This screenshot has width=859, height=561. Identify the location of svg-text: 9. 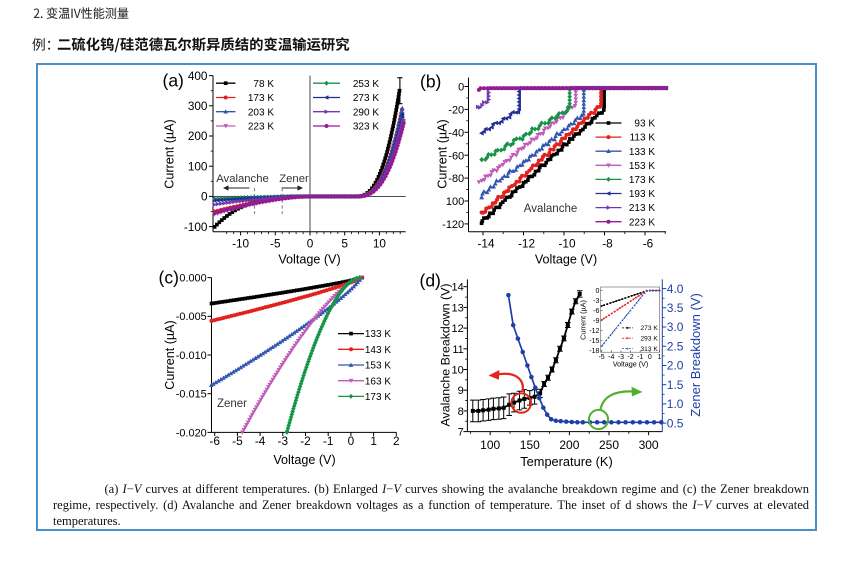
(461, 391).